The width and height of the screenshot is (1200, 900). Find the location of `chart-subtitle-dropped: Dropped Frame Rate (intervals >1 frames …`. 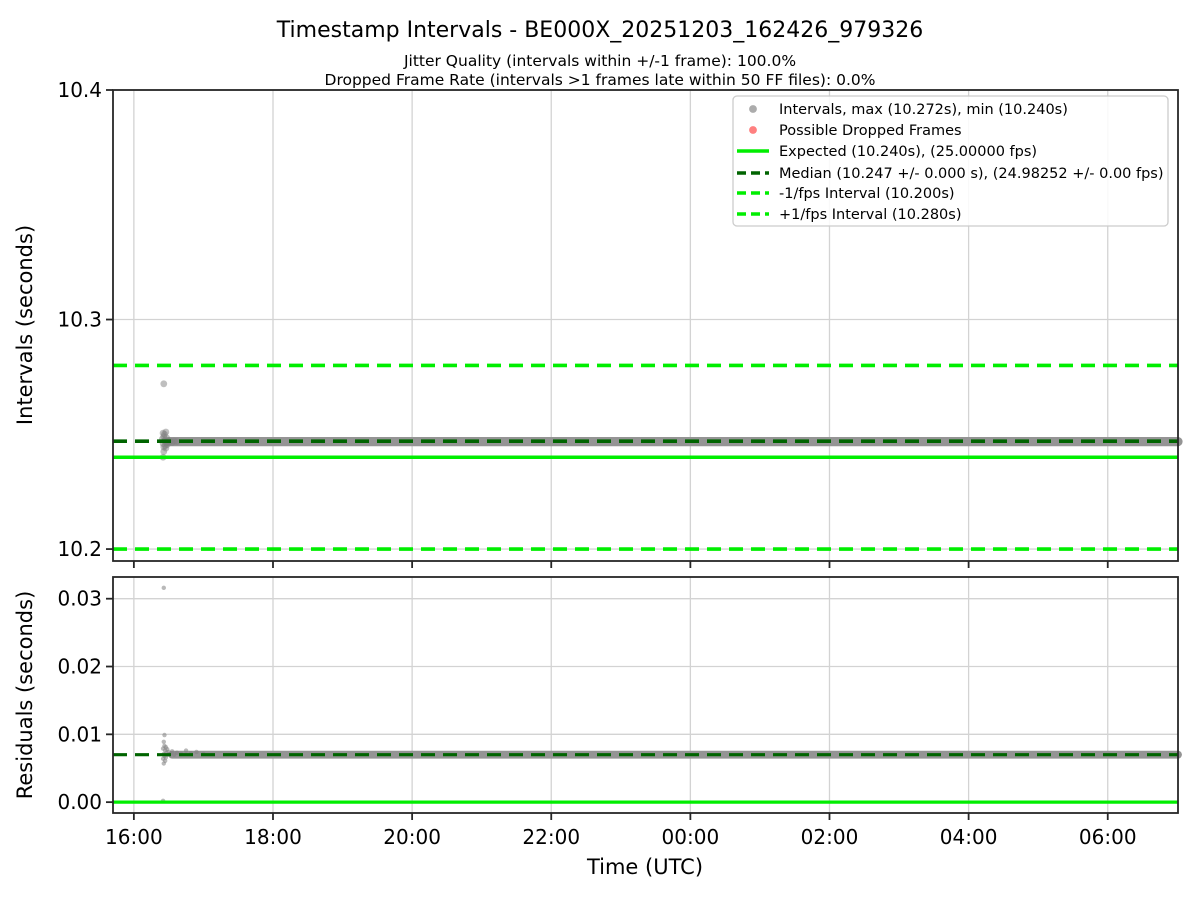

chart-subtitle-dropped: Dropped Frame Rate (intervals >1 frames … is located at coordinates (600, 80).